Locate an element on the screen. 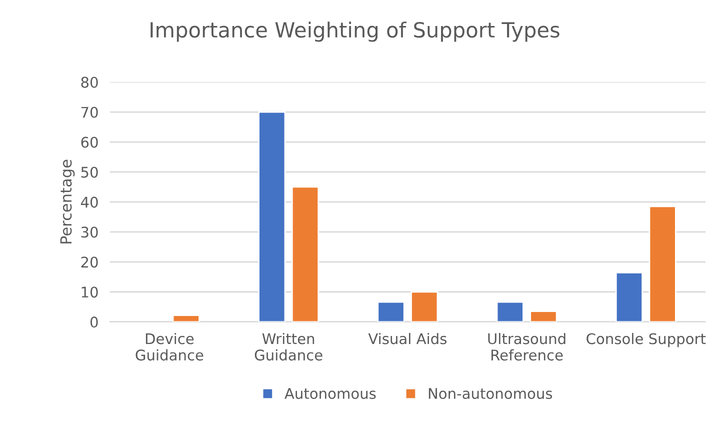  y-tick-label: 50 is located at coordinates (89, 172).